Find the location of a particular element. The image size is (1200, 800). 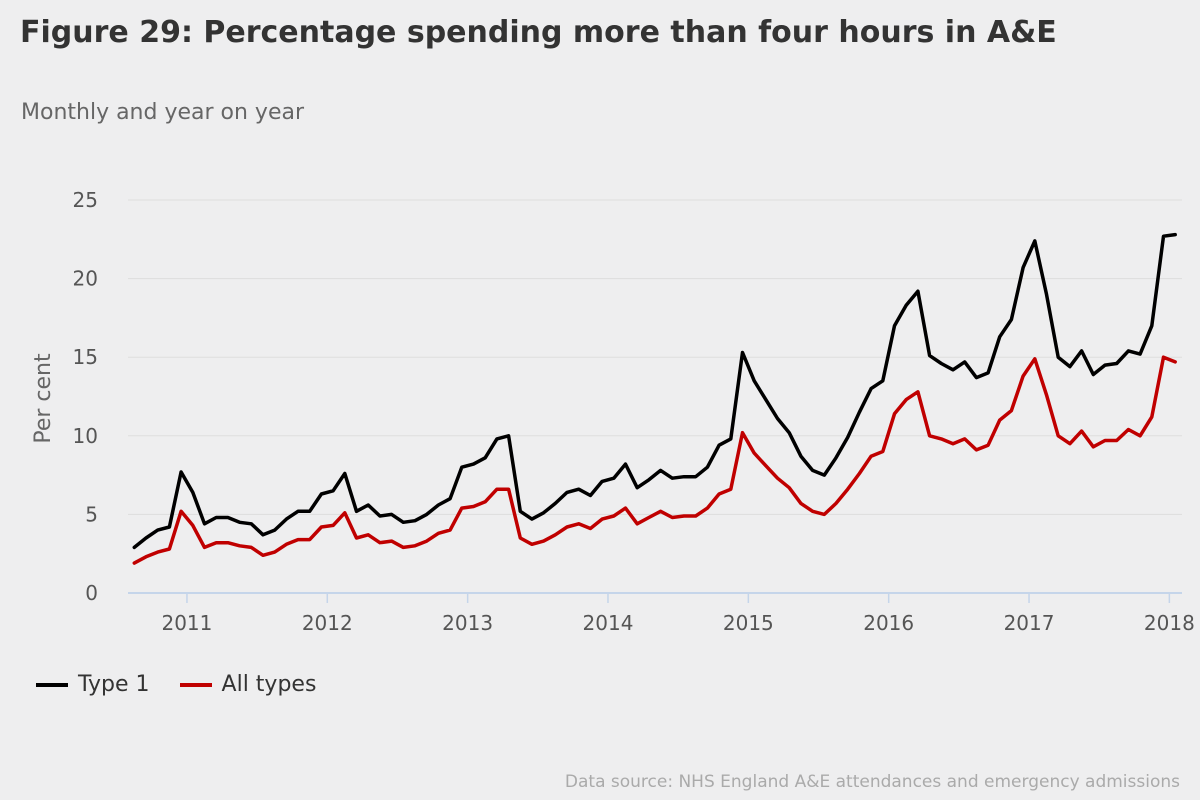

x-tick-label: 2011 is located at coordinates (186, 623).